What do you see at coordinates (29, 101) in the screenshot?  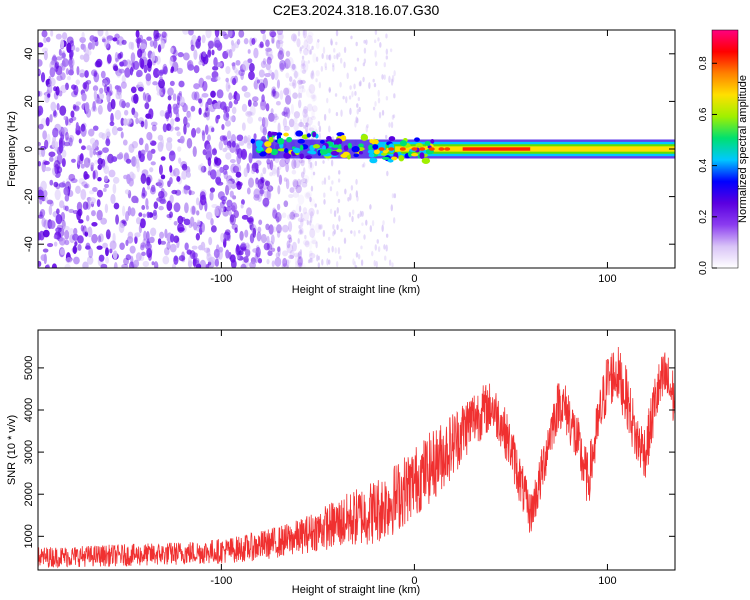 I see `y-tick-label: 20` at bounding box center [29, 101].